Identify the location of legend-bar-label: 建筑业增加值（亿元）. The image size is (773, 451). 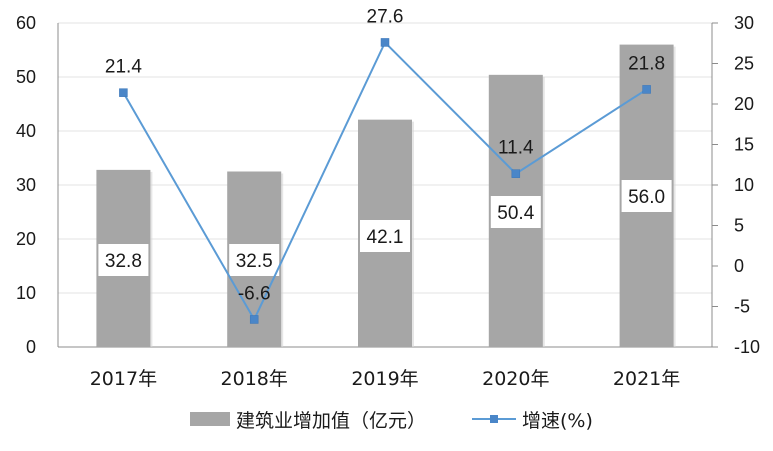
(331, 420).